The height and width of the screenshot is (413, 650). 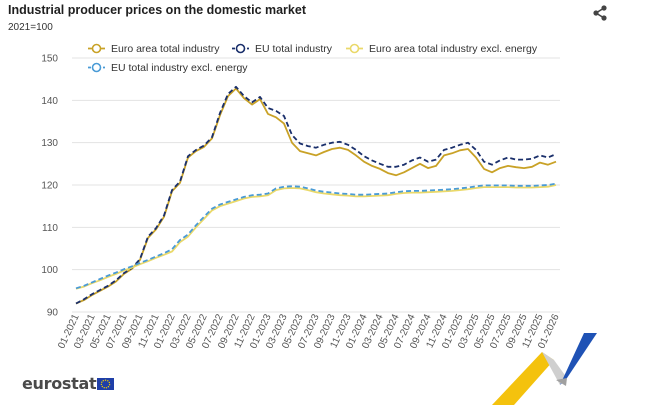 I want to click on legend-label: Euro area total industry excl. energy, so click(x=453, y=49).